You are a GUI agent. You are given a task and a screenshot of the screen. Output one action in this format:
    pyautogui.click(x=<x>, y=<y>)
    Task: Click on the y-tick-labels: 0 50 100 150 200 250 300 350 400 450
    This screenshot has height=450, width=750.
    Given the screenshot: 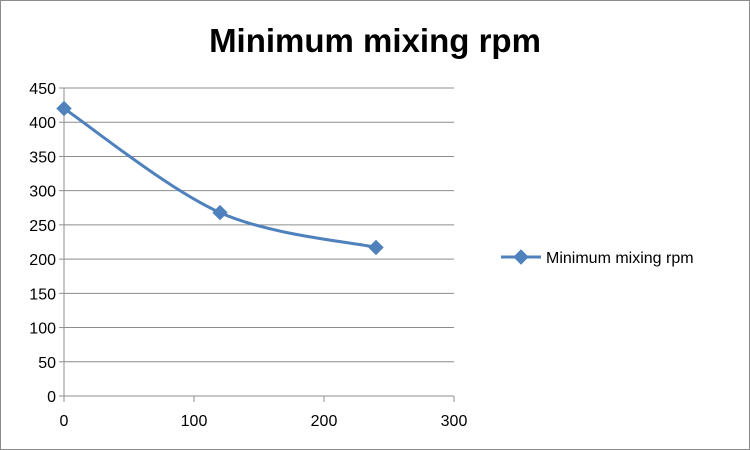 What is the action you would take?
    pyautogui.click(x=42, y=243)
    